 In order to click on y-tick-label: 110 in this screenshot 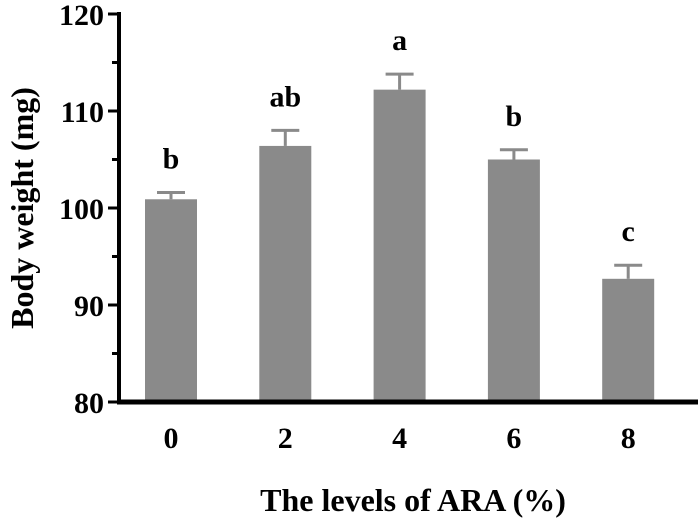, I will do `click(82, 112)`.